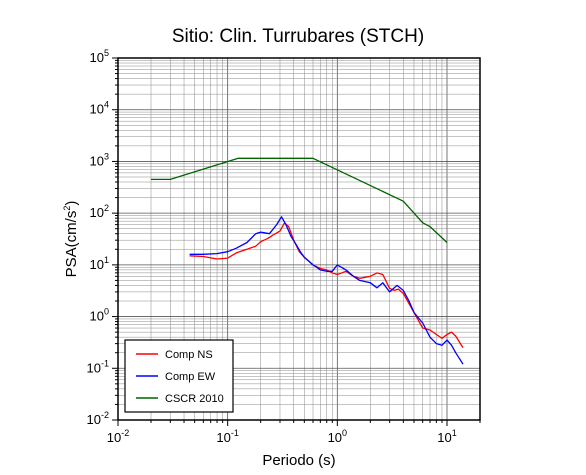  I want to click on x-tick-label-exp: -2, so click(125, 433).